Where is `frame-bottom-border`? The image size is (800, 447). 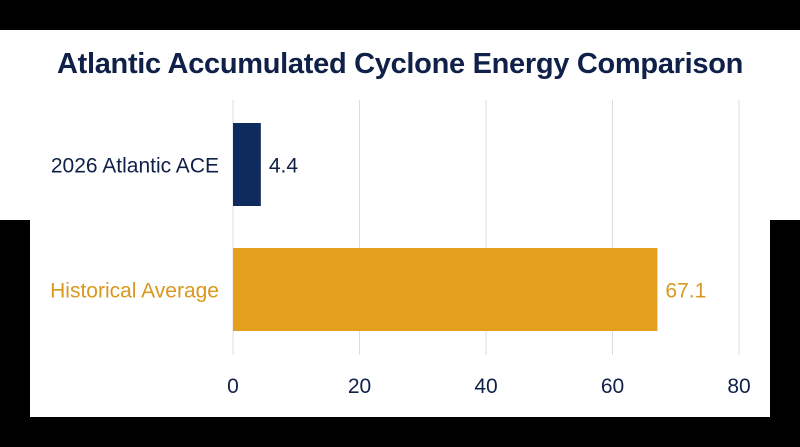 frame-bottom-border is located at coordinates (400, 432).